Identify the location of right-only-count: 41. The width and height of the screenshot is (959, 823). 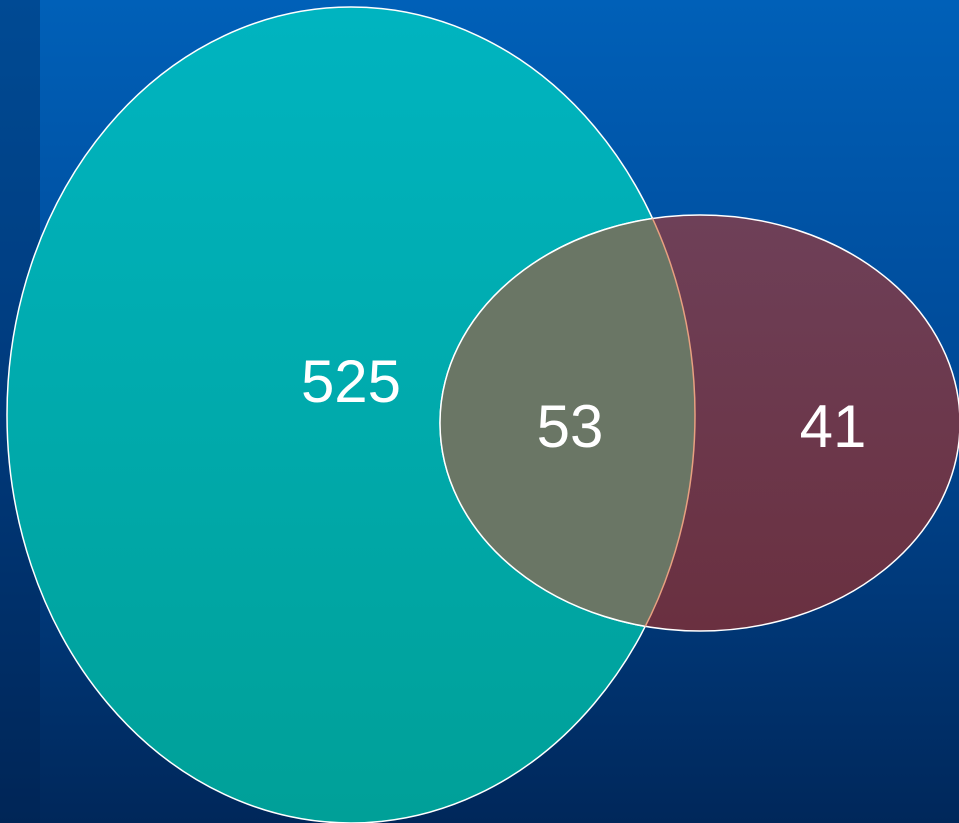
(833, 426).